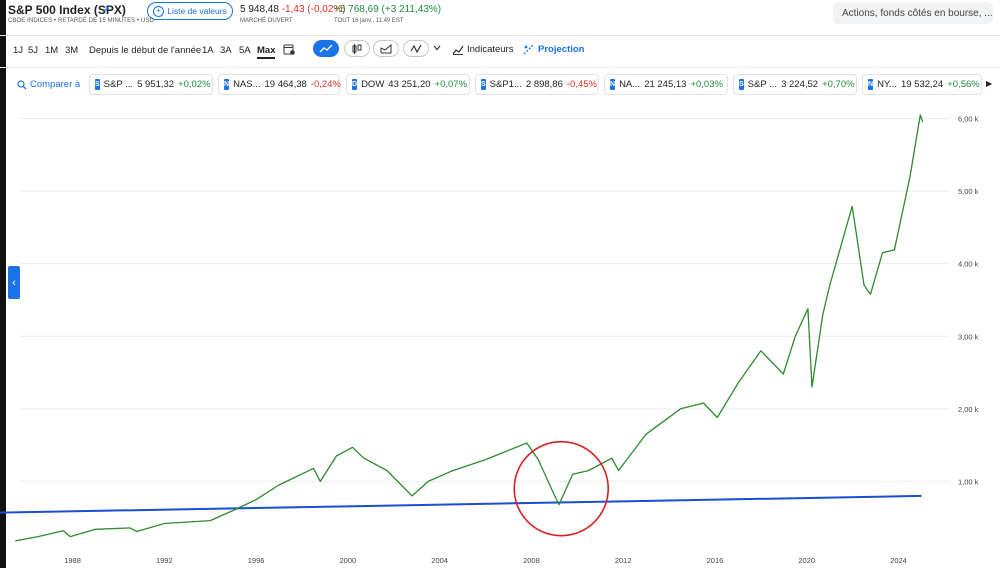 Image resolution: width=1000 pixels, height=568 pixels. I want to click on range-1m: 1M, so click(52, 50).